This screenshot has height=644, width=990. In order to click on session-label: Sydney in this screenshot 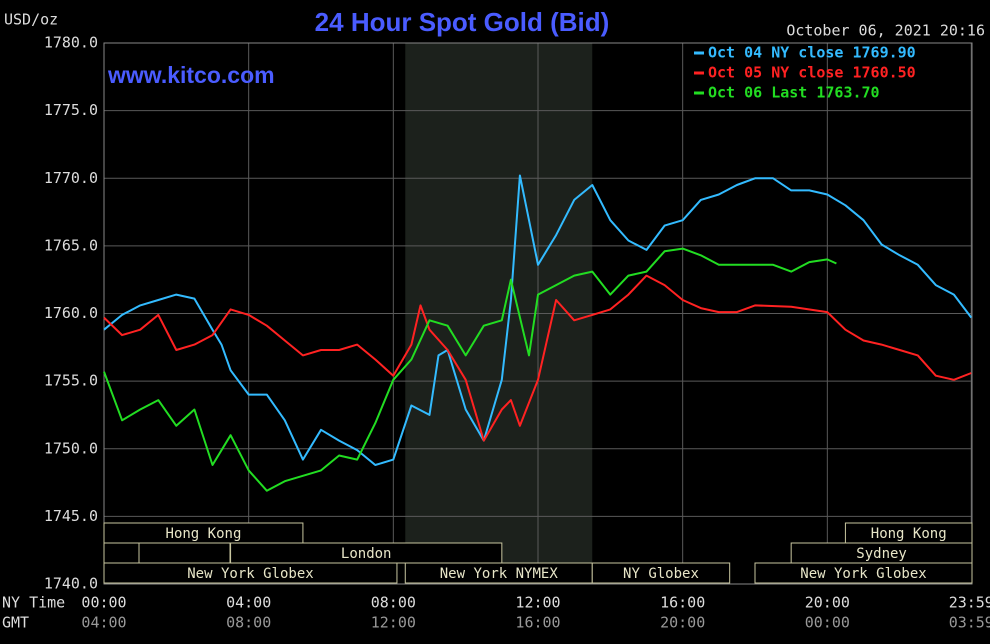, I will do `click(881, 554)`.